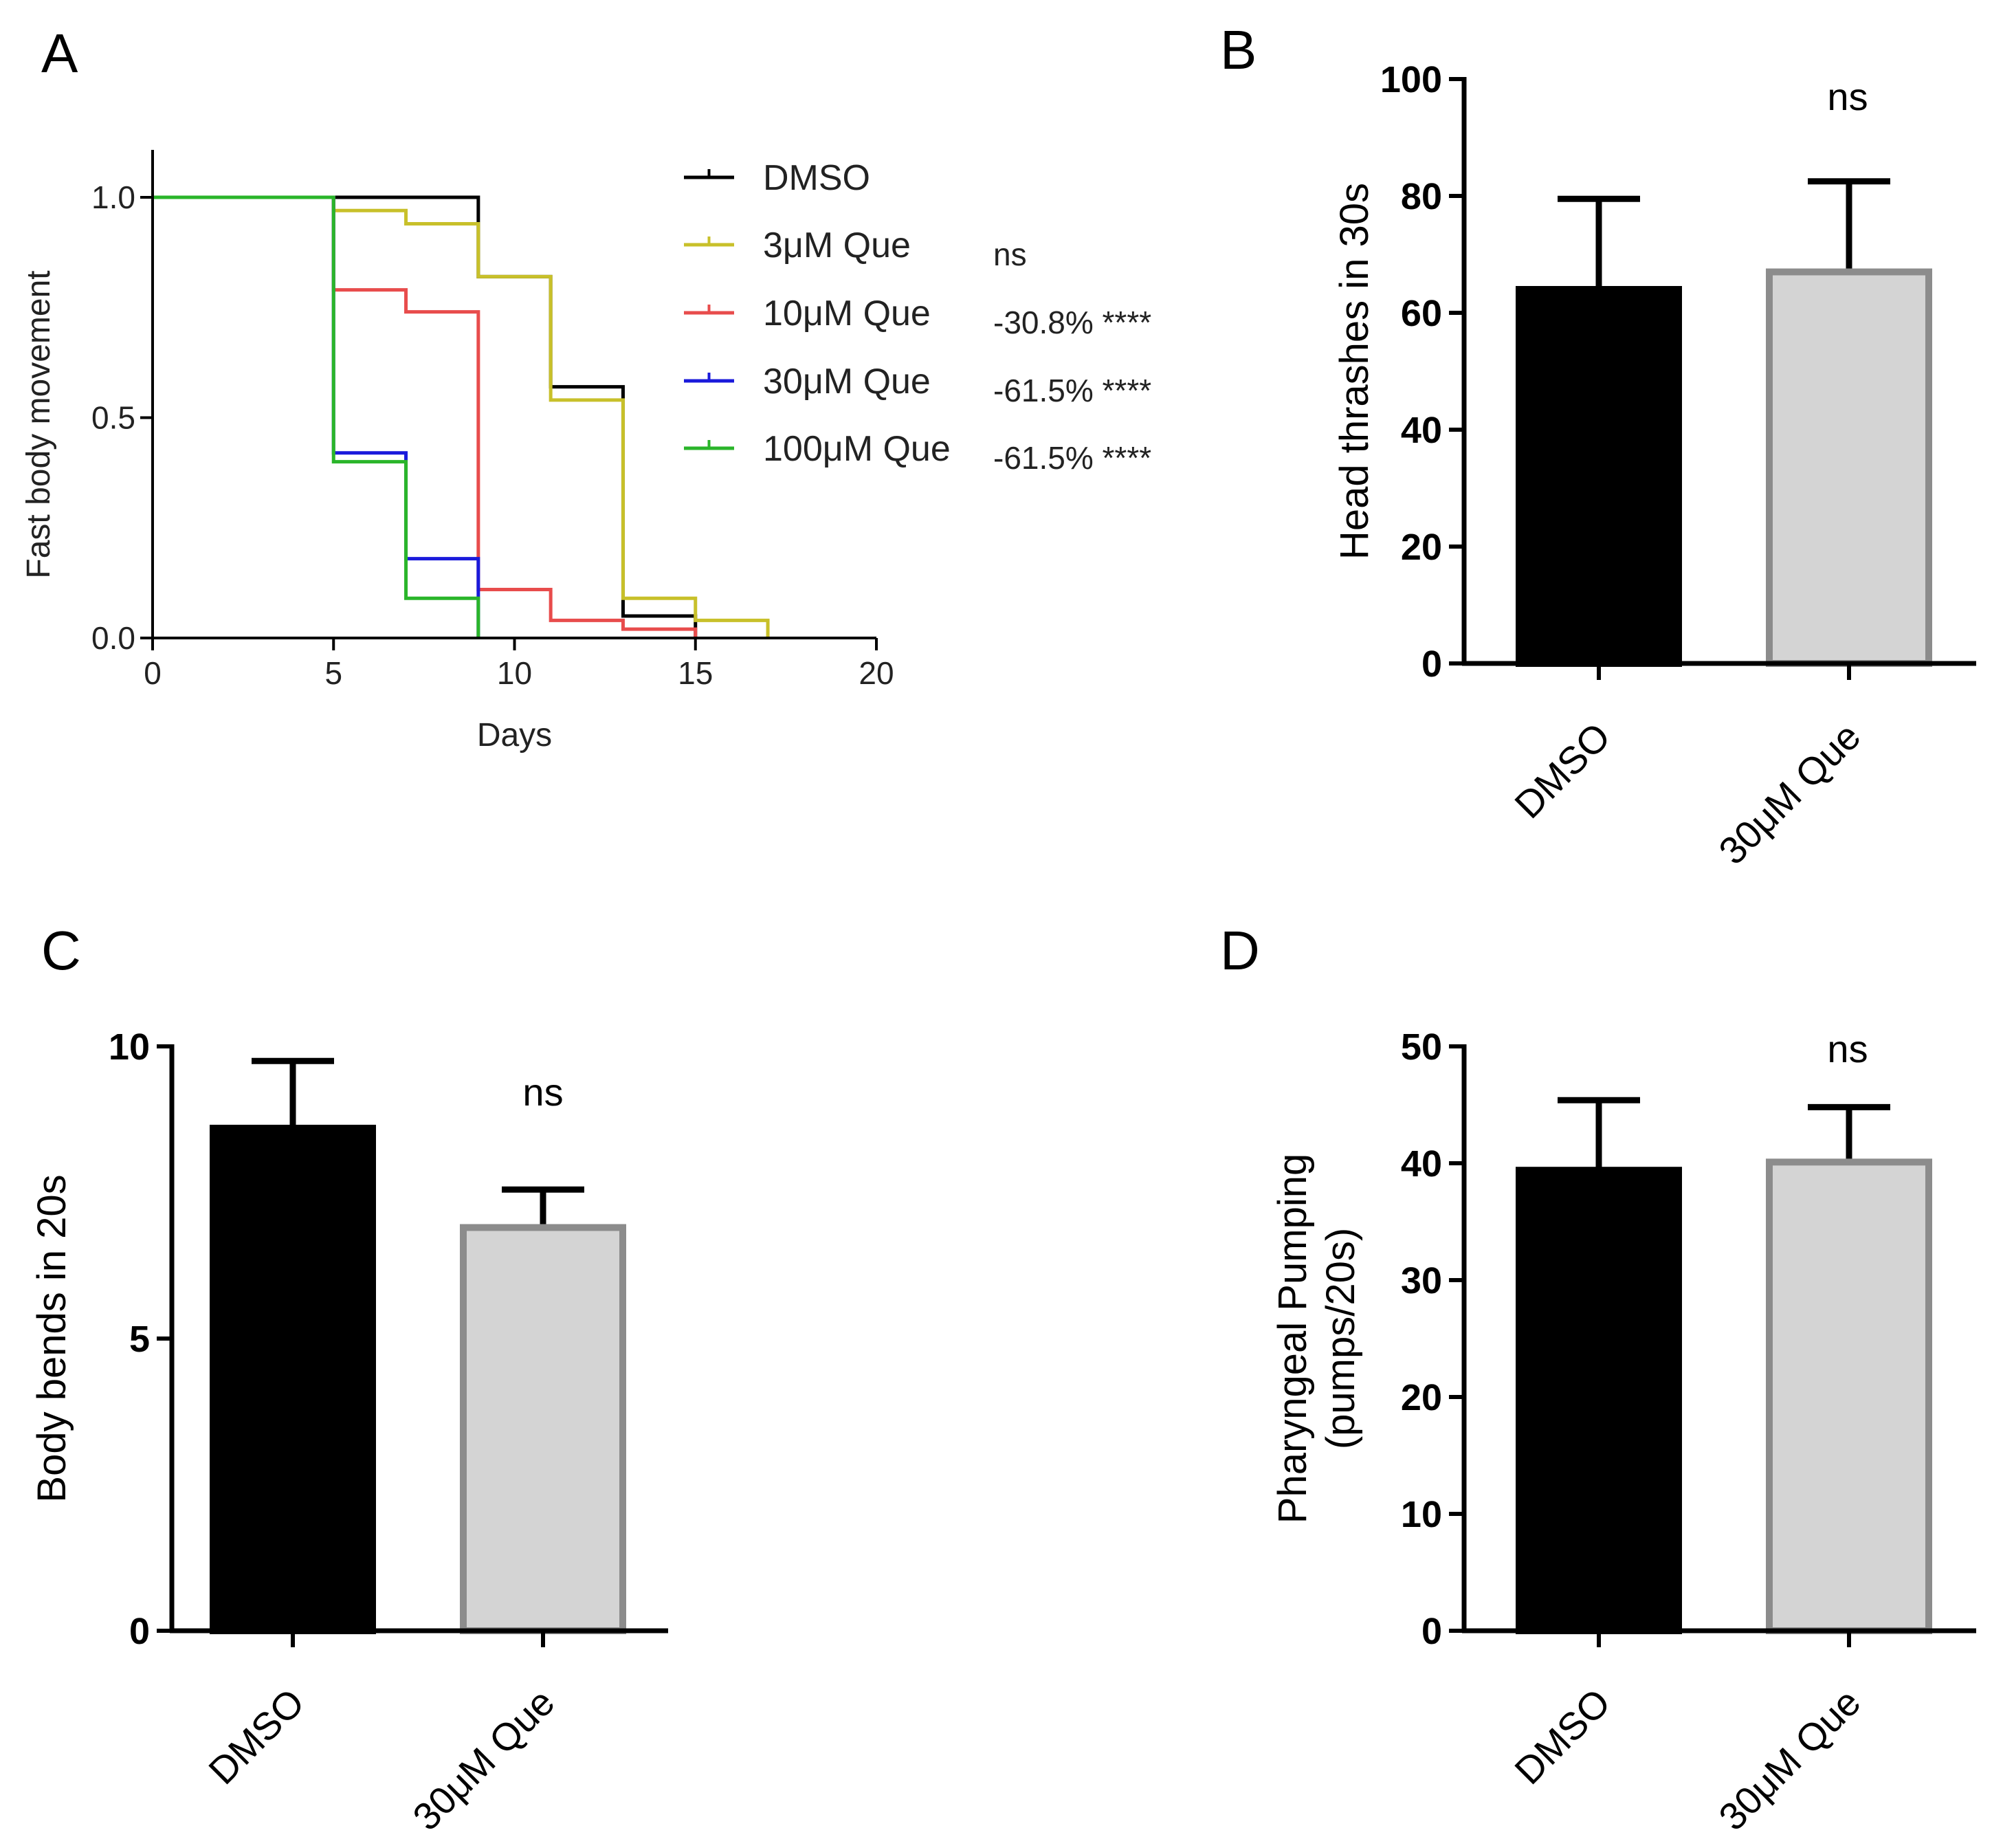  What do you see at coordinates (59, 54) in the screenshot?
I see `panel-letter-a: A` at bounding box center [59, 54].